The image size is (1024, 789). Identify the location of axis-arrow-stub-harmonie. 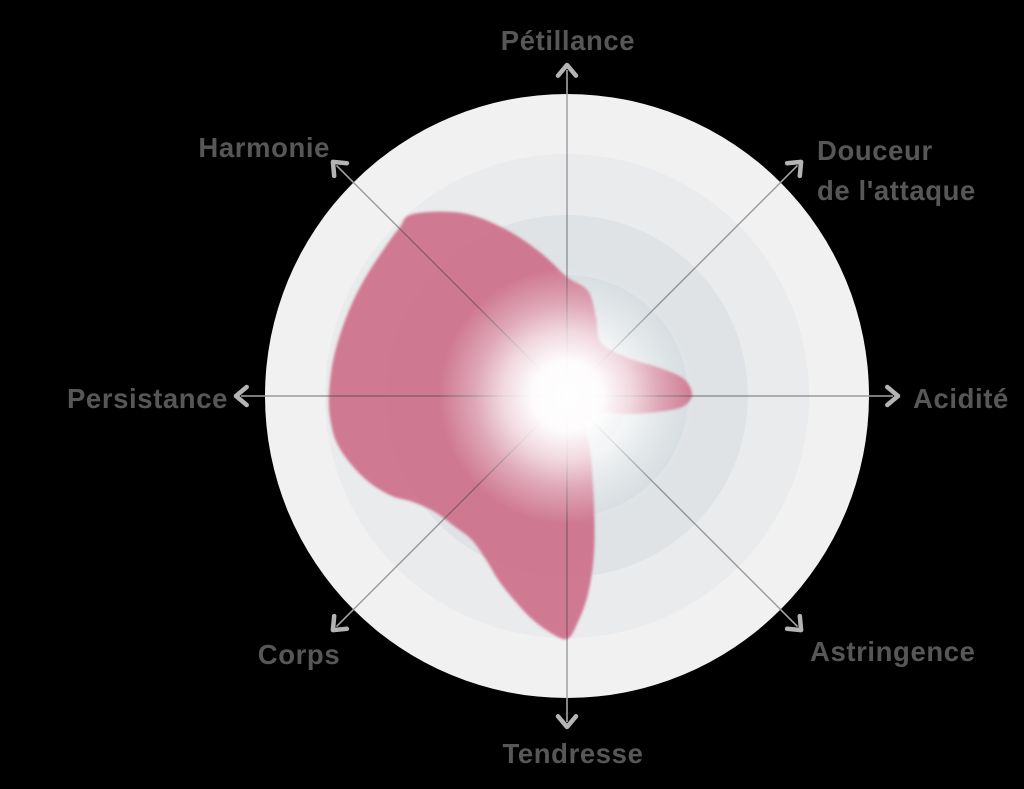
(345, 174).